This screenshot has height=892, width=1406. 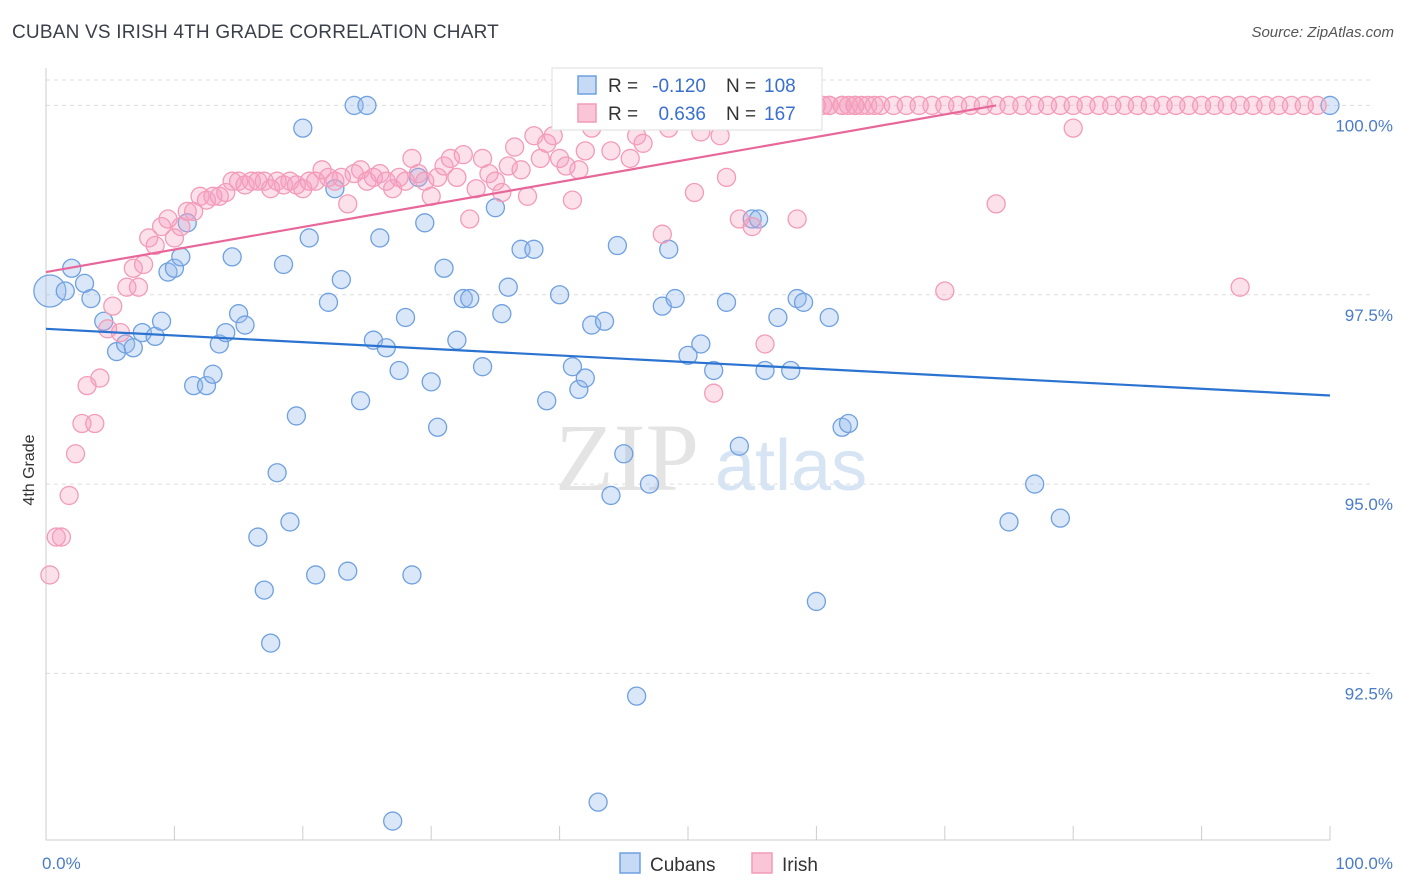 What do you see at coordinates (630, 863) in the screenshot?
I see `bottom-legend-swatch-cubans` at bounding box center [630, 863].